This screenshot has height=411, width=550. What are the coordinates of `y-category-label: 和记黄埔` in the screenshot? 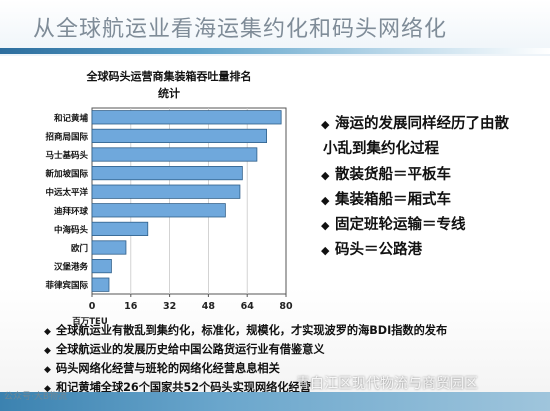 It's located at (71, 118).